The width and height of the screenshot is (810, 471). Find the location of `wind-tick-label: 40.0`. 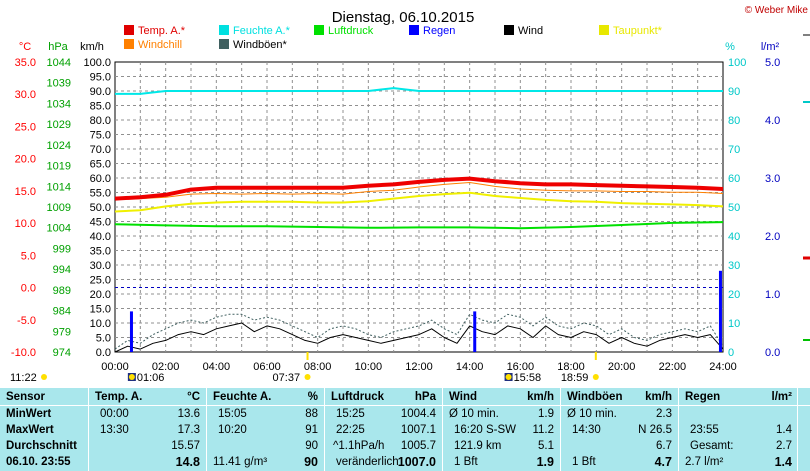

wind-tick-label: 40.0 is located at coordinates (100, 237).